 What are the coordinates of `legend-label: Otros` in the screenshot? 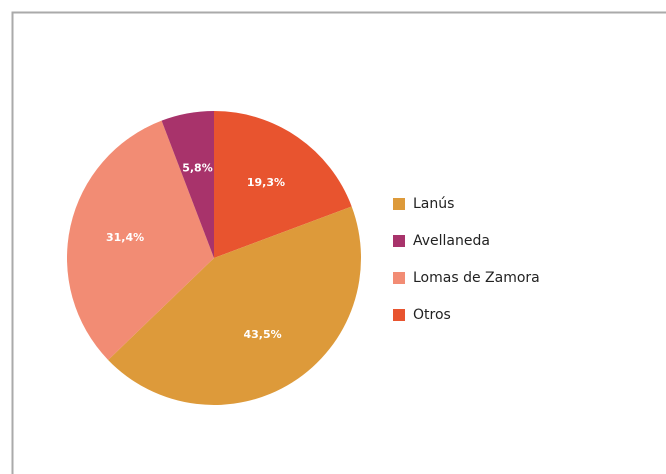 It's located at (432, 315).